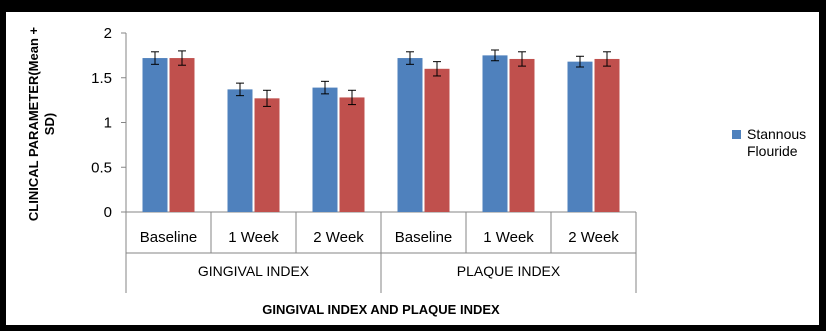  What do you see at coordinates (381, 309) in the screenshot?
I see `x-axis-title: GINGIVAL INDEX AND PLAQUE INDEX` at bounding box center [381, 309].